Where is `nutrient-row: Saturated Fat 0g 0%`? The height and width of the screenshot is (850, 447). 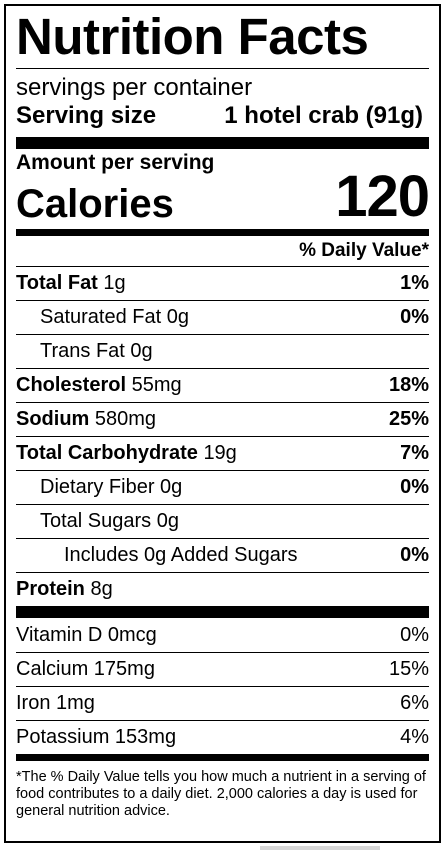
nutrient-row: Saturated Fat 0g 0% is located at coordinates (222, 317).